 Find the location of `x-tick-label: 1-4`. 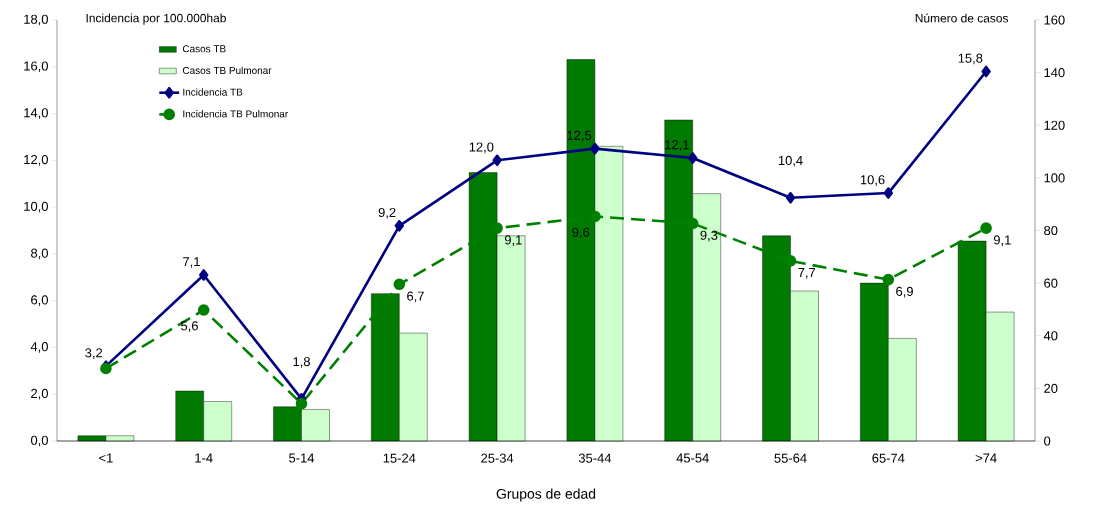

x-tick-label: 1-4 is located at coordinates (204, 458).